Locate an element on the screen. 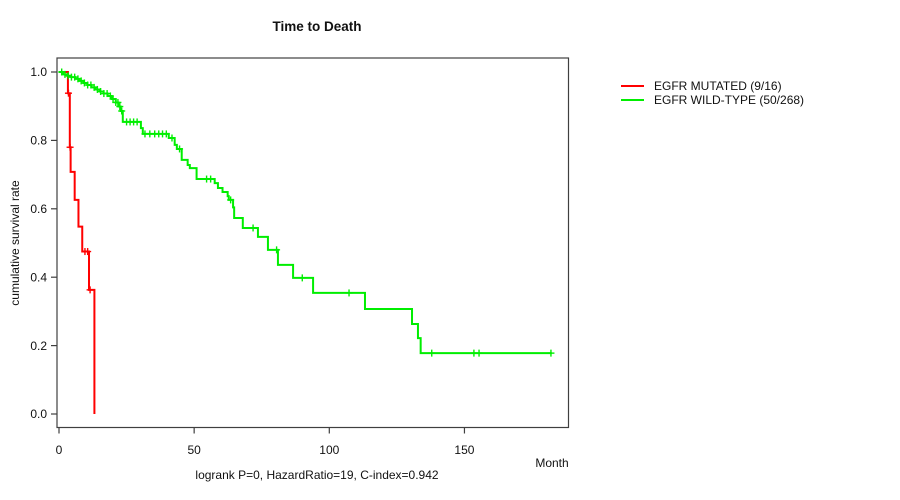  y-axis: 0.0 0.2 0.4 0.6 0.8 1.0 is located at coordinates (43, 243).